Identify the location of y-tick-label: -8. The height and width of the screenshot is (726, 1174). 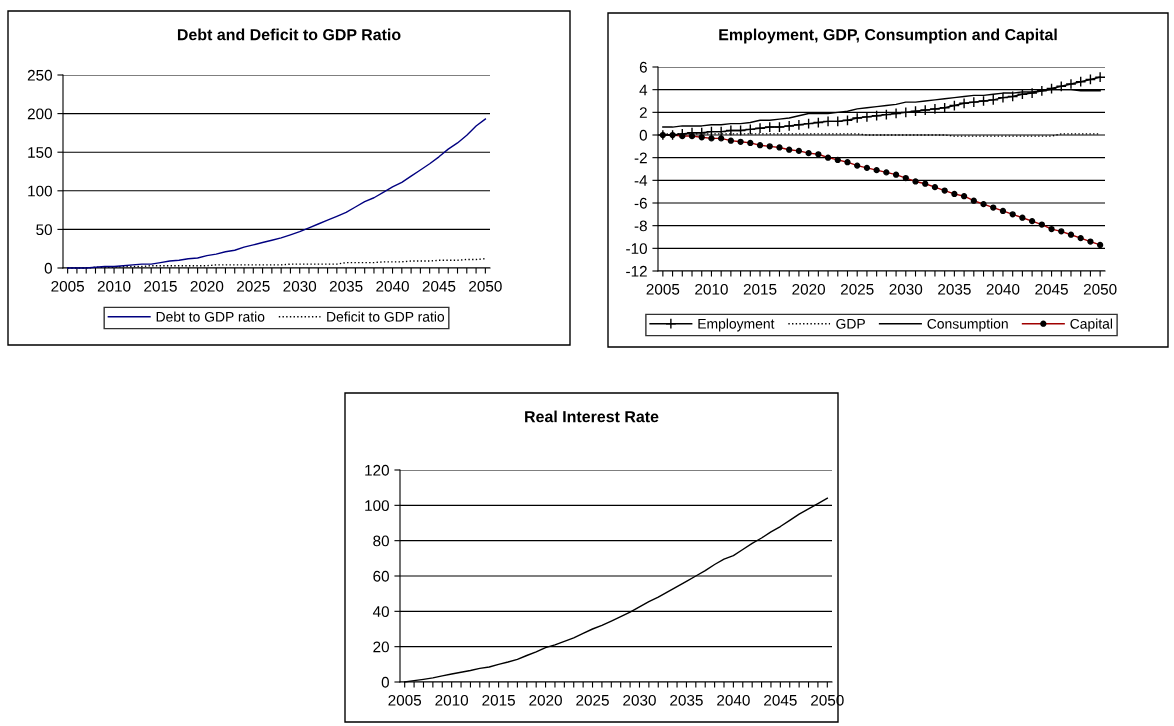
(640, 226).